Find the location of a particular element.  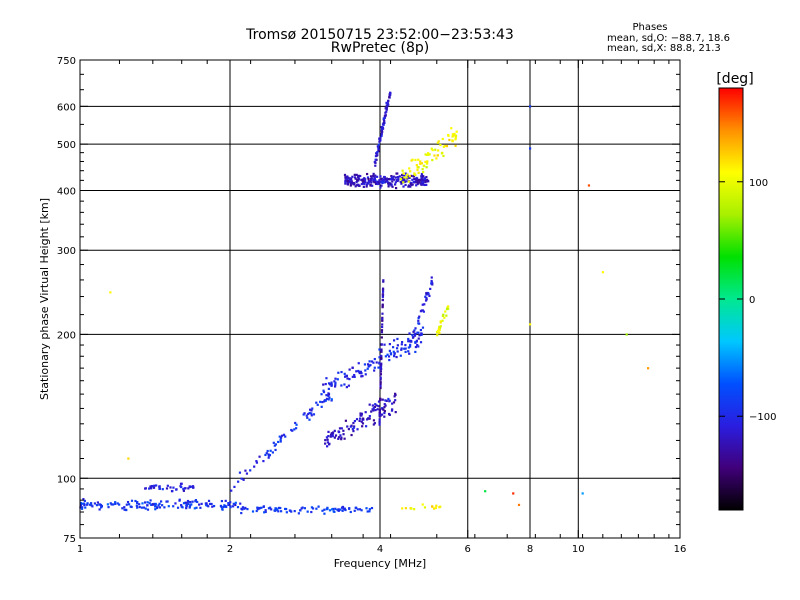

x-tick-label: 2 is located at coordinates (230, 549).